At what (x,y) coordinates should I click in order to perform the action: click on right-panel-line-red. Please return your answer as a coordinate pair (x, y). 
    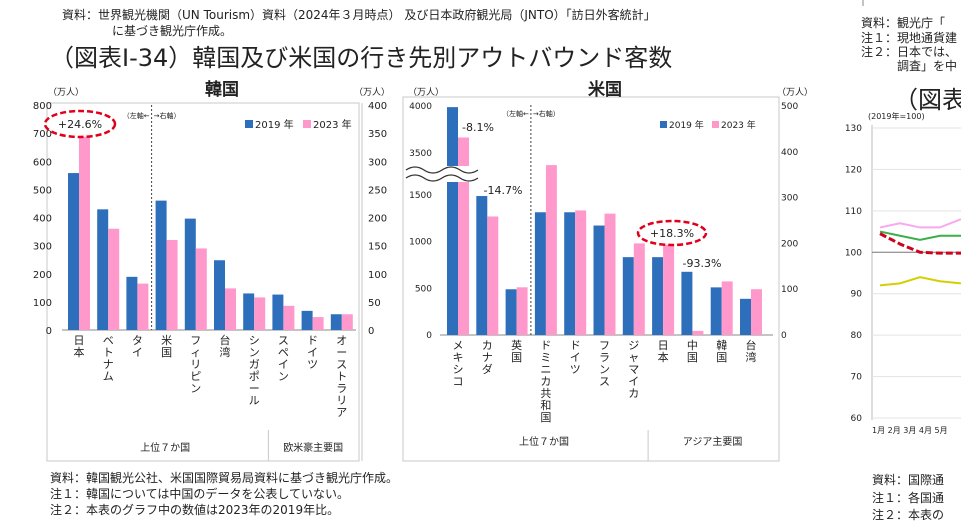
    Looking at the image, I should click on (920, 243).